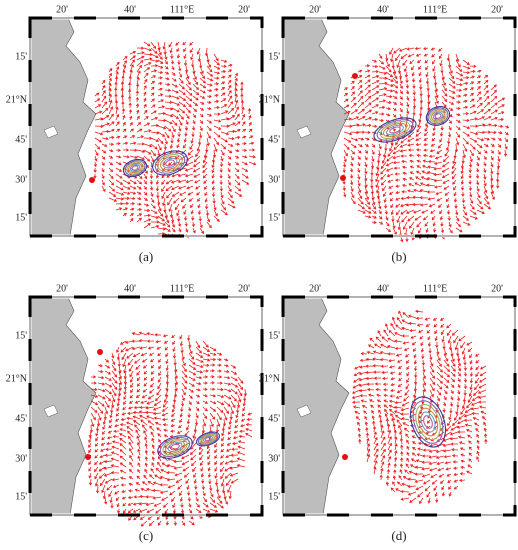  Describe the element at coordinates (146, 535) in the screenshot. I see `panel-caption: (c)` at that location.